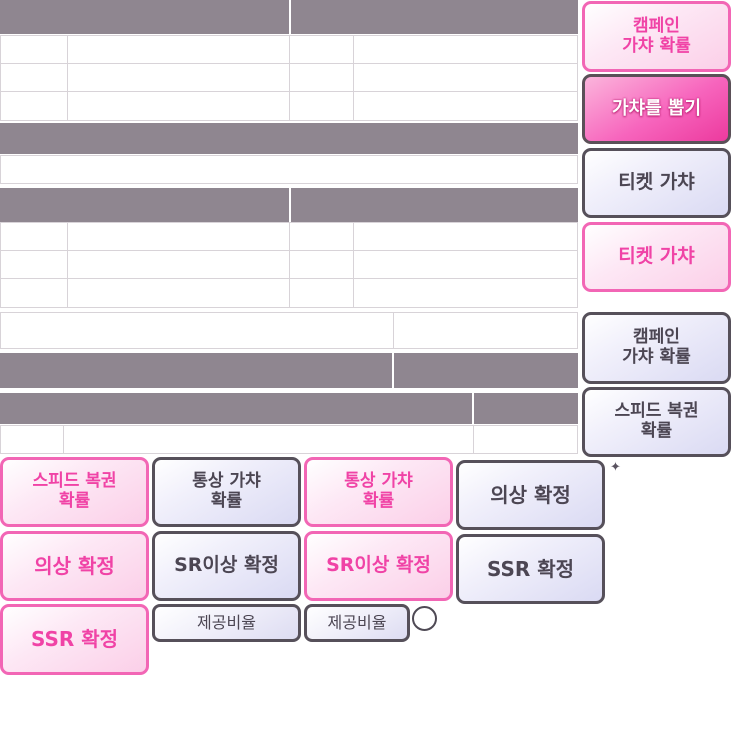 The image size is (732, 732). Describe the element at coordinates (424, 618) in the screenshot. I see `round-toggle-icon` at that location.